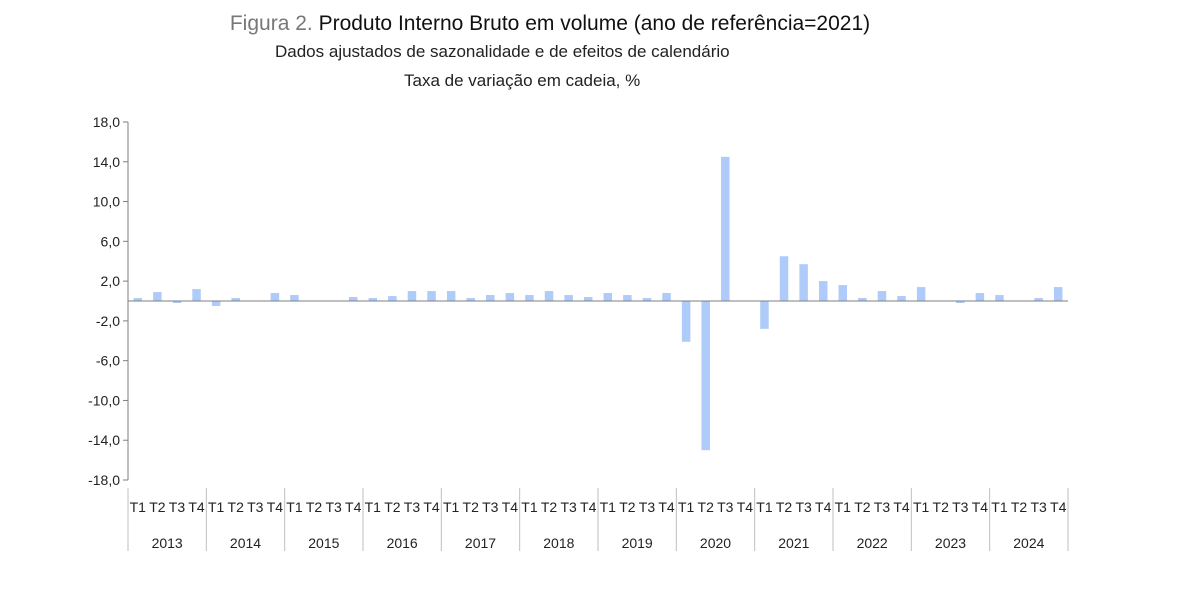 This screenshot has width=1180, height=613. I want to click on y-tick-label: 2,0, so click(111, 281).